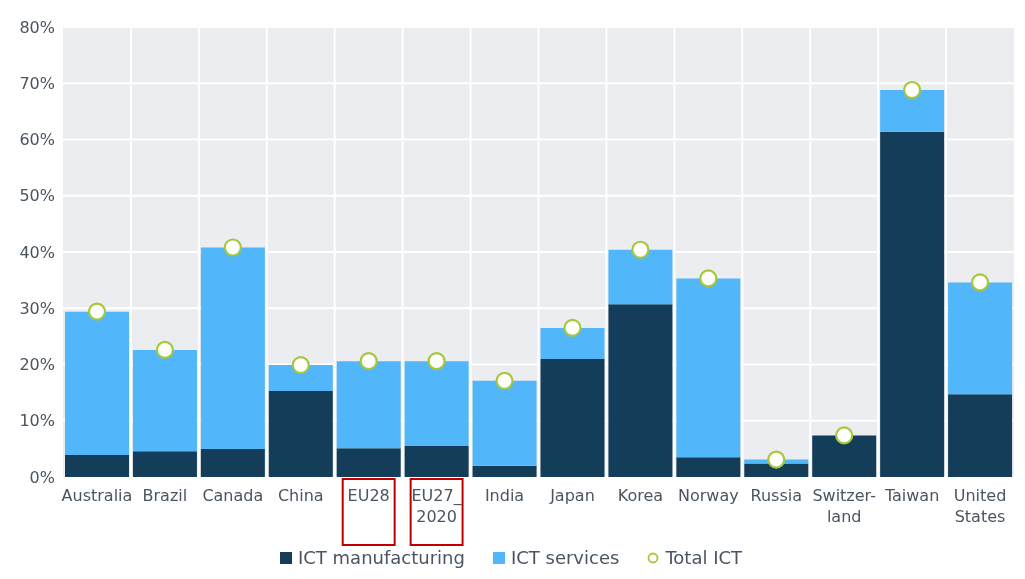 The width and height of the screenshot is (1025, 579). I want to click on x-tick-label: Taiwan, so click(911, 495).